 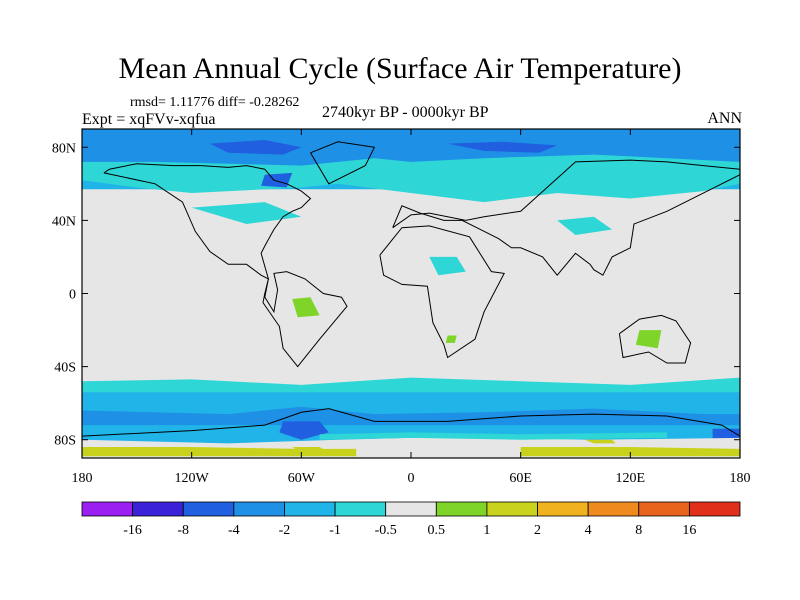 What do you see at coordinates (149, 119) in the screenshot?
I see `experiment-label: Expt = xqFVv-xqfua` at bounding box center [149, 119].